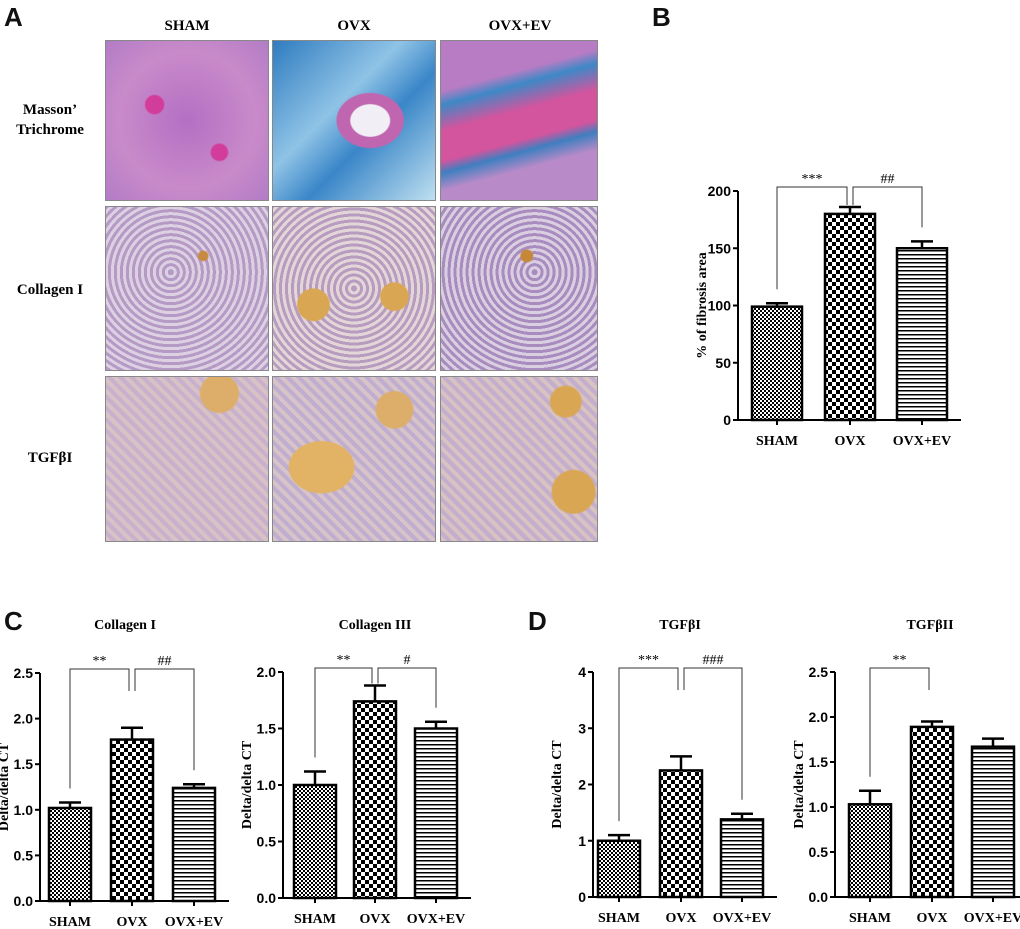  I want to click on column-header-sham: SHAM, so click(187, 26).